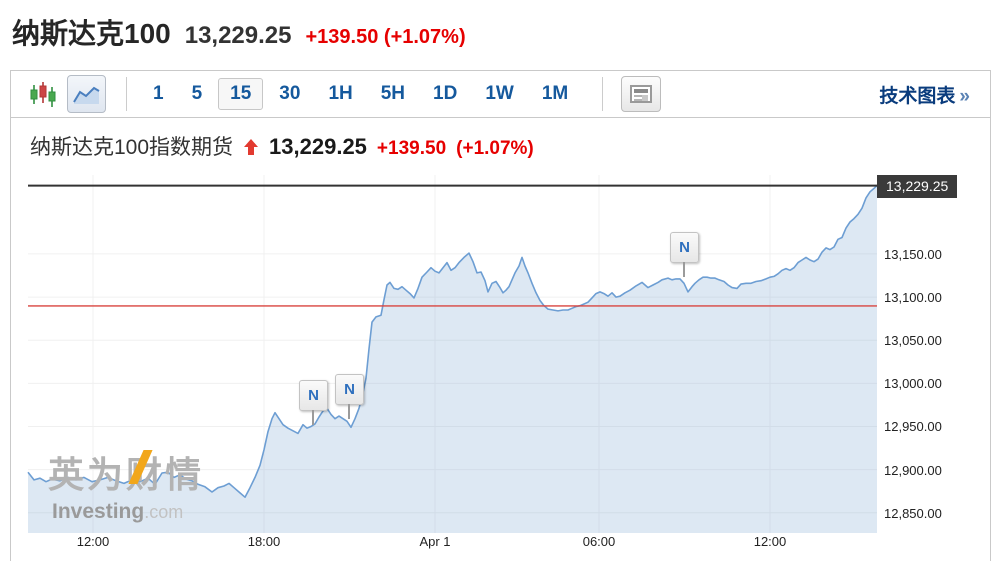  What do you see at coordinates (318, 146) in the screenshot?
I see `chart-last-price: 13,229.25` at bounding box center [318, 146].